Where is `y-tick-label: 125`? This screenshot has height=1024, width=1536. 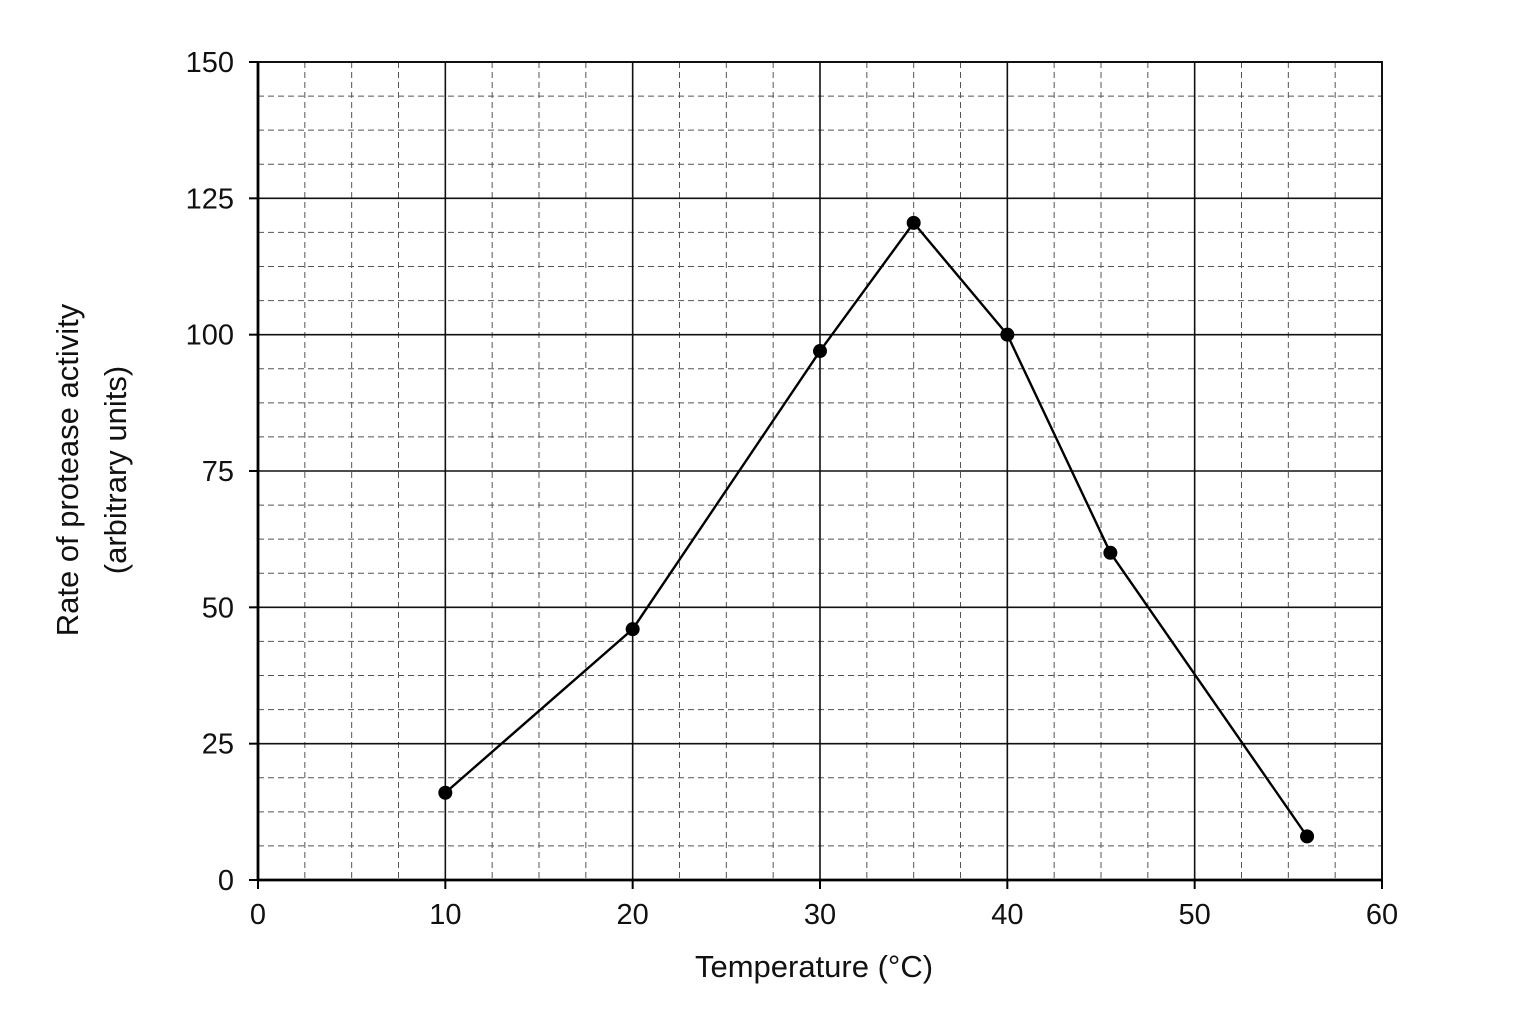
y-tick-label: 125 is located at coordinates (210, 199).